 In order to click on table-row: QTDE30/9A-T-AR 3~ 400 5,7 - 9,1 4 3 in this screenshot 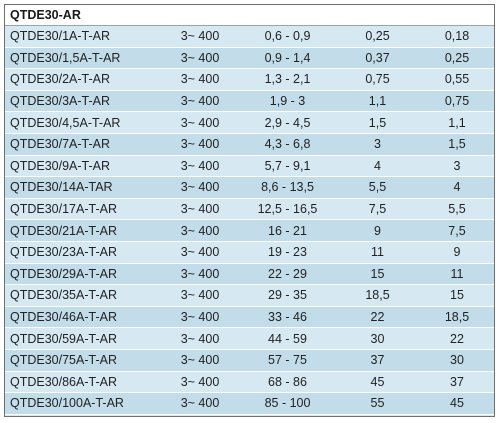, I will do `click(249, 166)`.